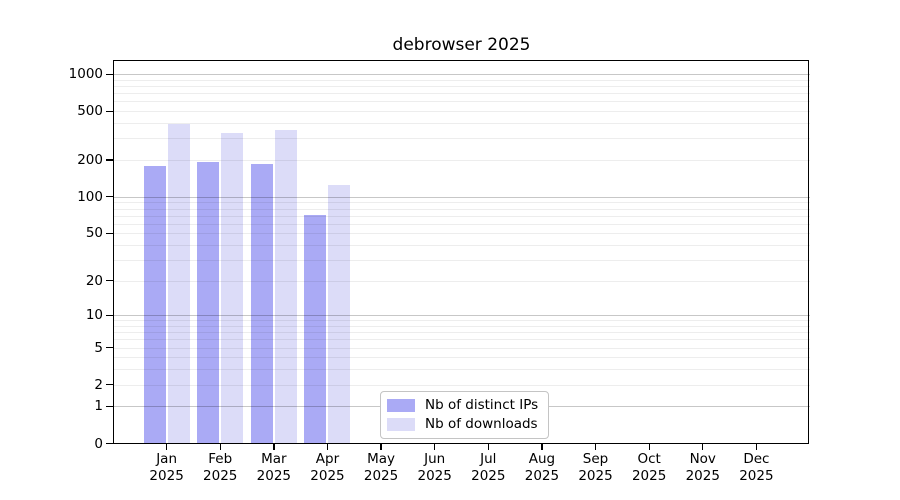 This screenshot has width=900, height=500. Describe the element at coordinates (167, 459) in the screenshot. I see `x-tick-month: Jan` at that location.